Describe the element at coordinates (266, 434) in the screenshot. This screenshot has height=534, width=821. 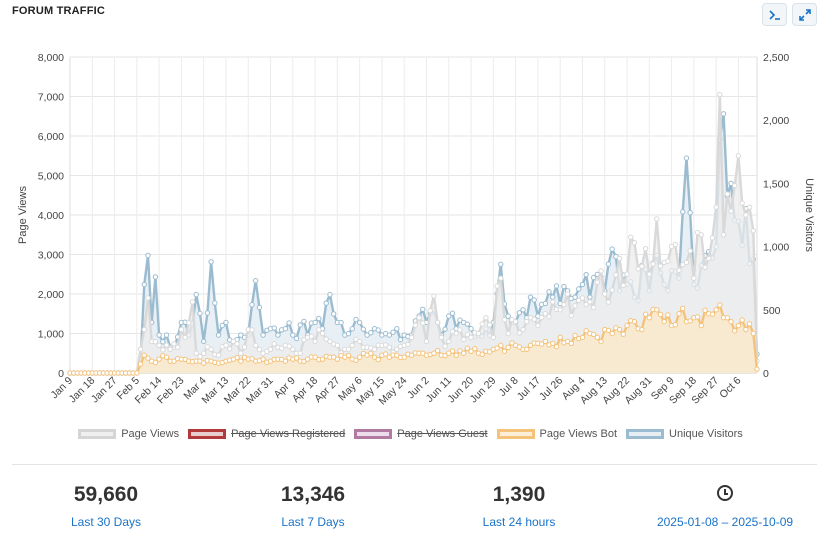
I see `legend-item-page-views-registered: Page Views Registered` at that location.